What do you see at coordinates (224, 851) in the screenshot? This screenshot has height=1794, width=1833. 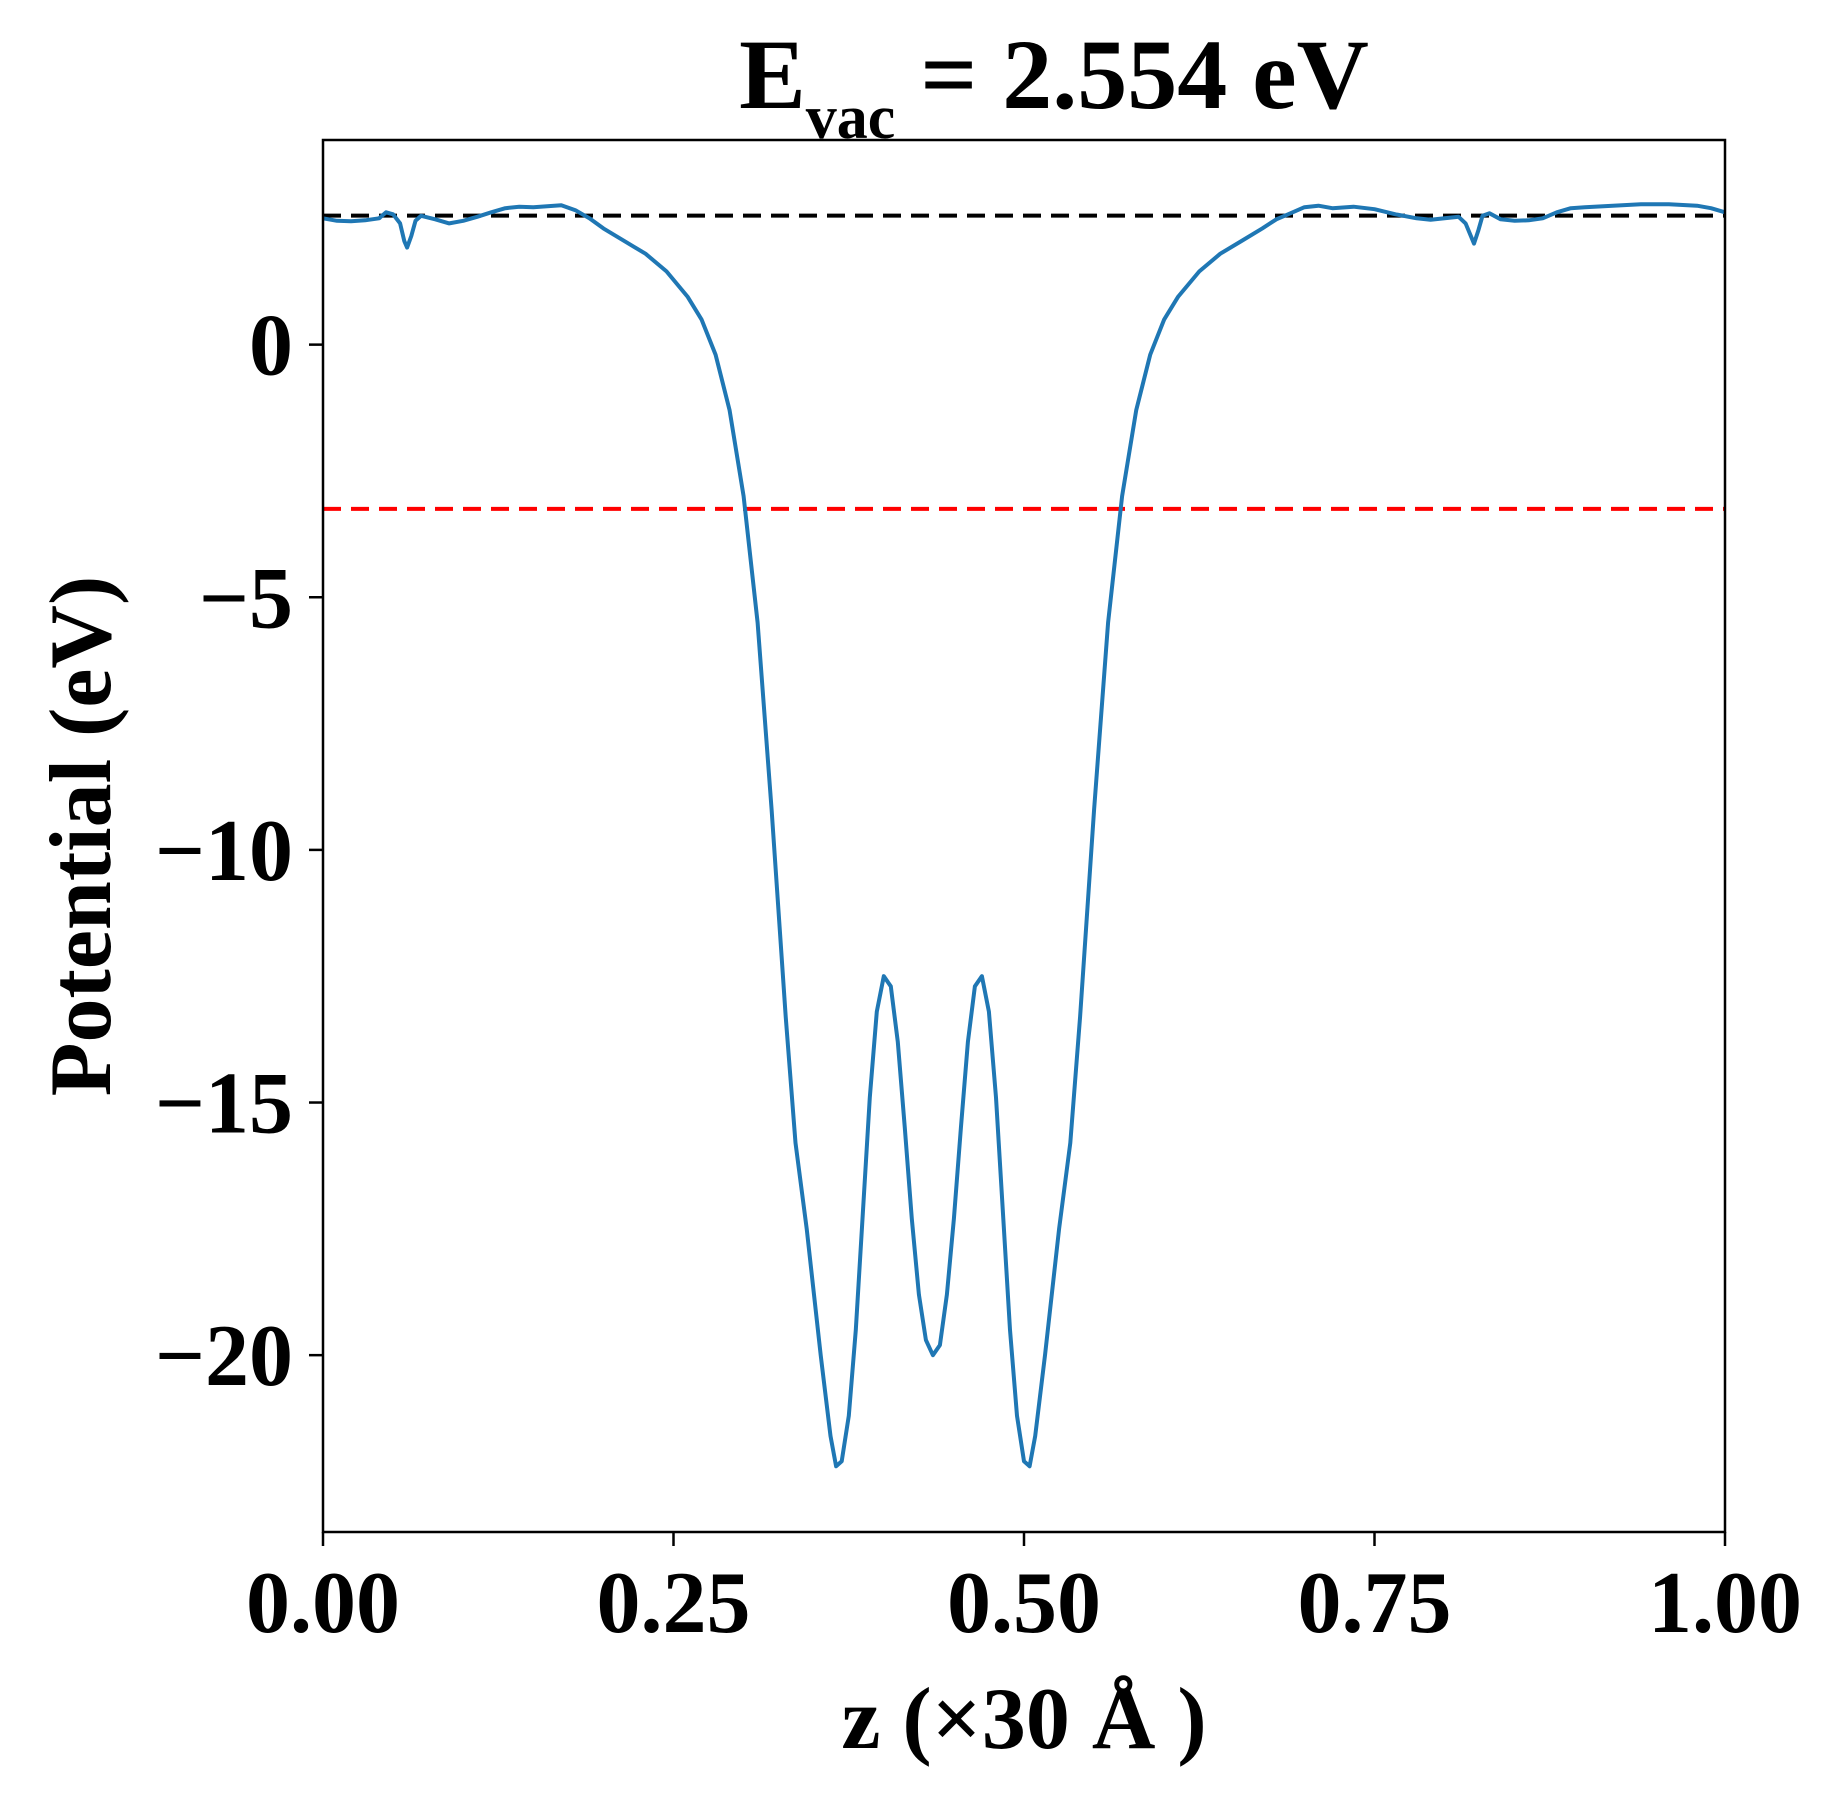 I see `y-tick-label: −10` at bounding box center [224, 851].